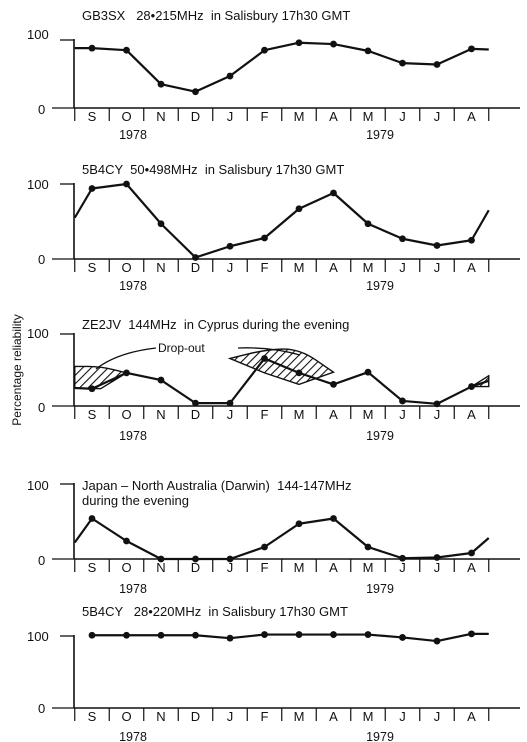  Describe the element at coordinates (126, 267) in the screenshot. I see `panel-2-month-label: O` at that location.